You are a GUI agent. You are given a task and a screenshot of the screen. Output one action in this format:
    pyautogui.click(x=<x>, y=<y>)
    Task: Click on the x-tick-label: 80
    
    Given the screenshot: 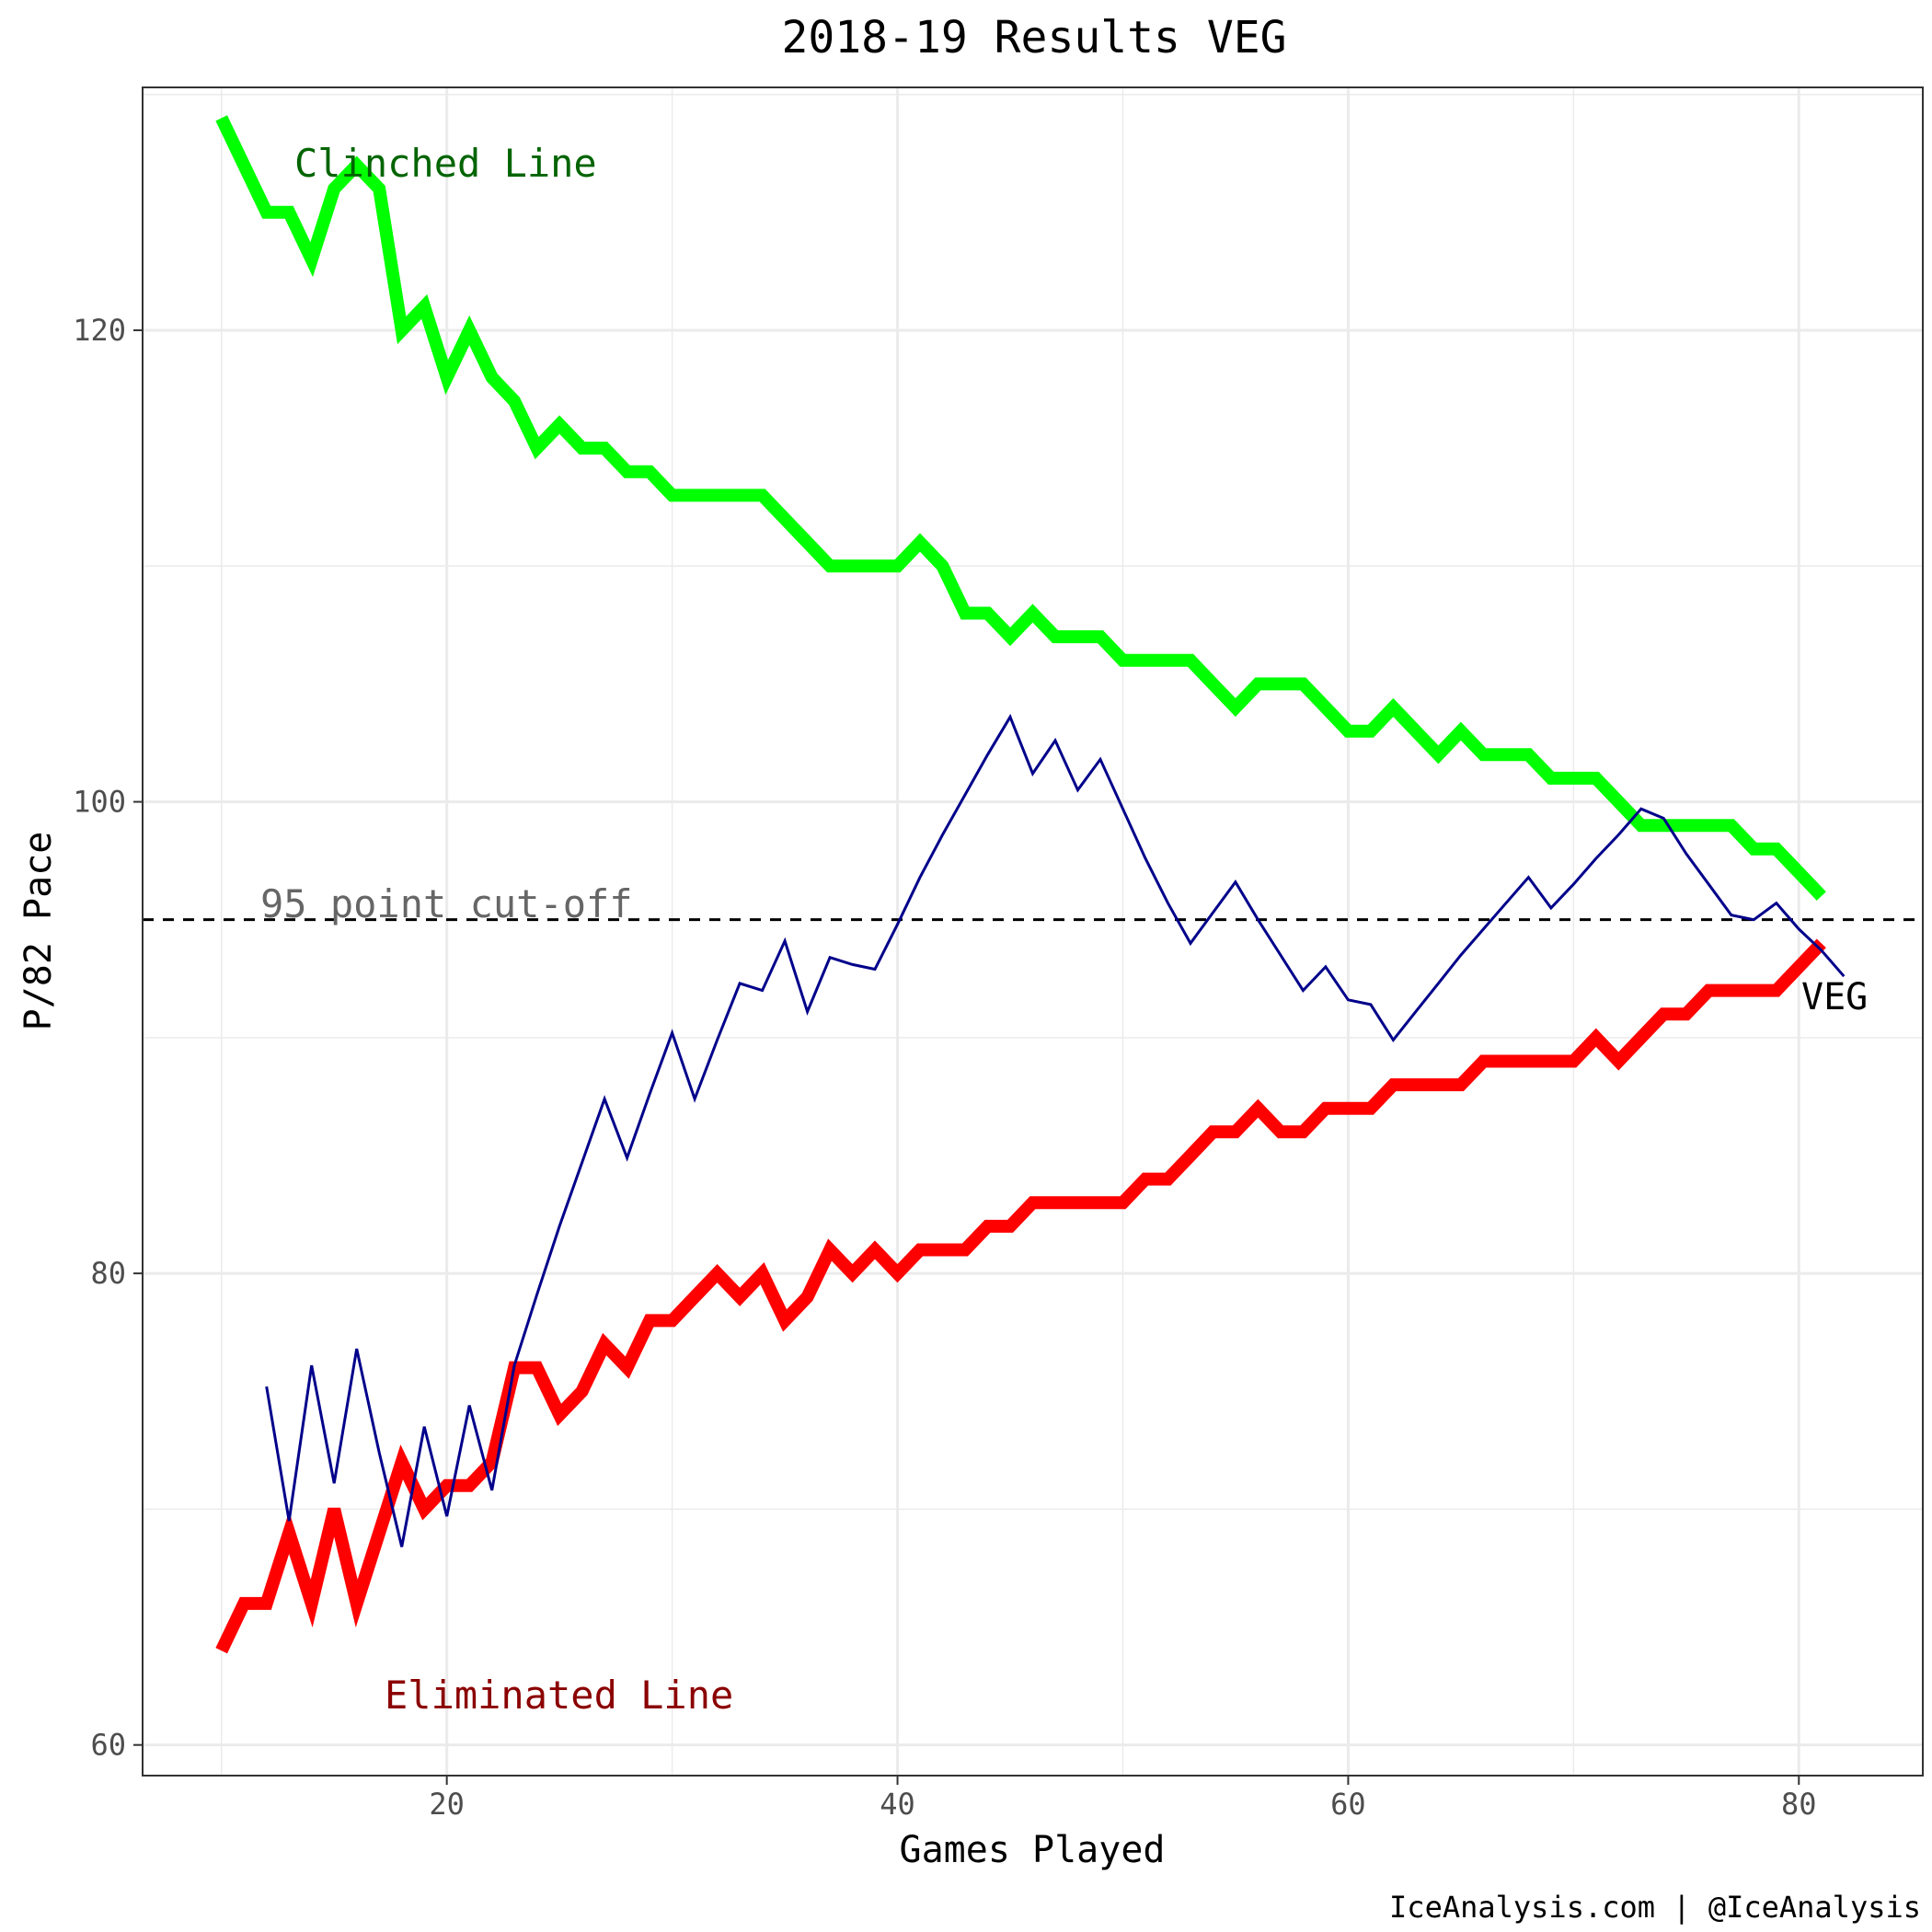 What is the action you would take?
    pyautogui.click(x=1799, y=1804)
    